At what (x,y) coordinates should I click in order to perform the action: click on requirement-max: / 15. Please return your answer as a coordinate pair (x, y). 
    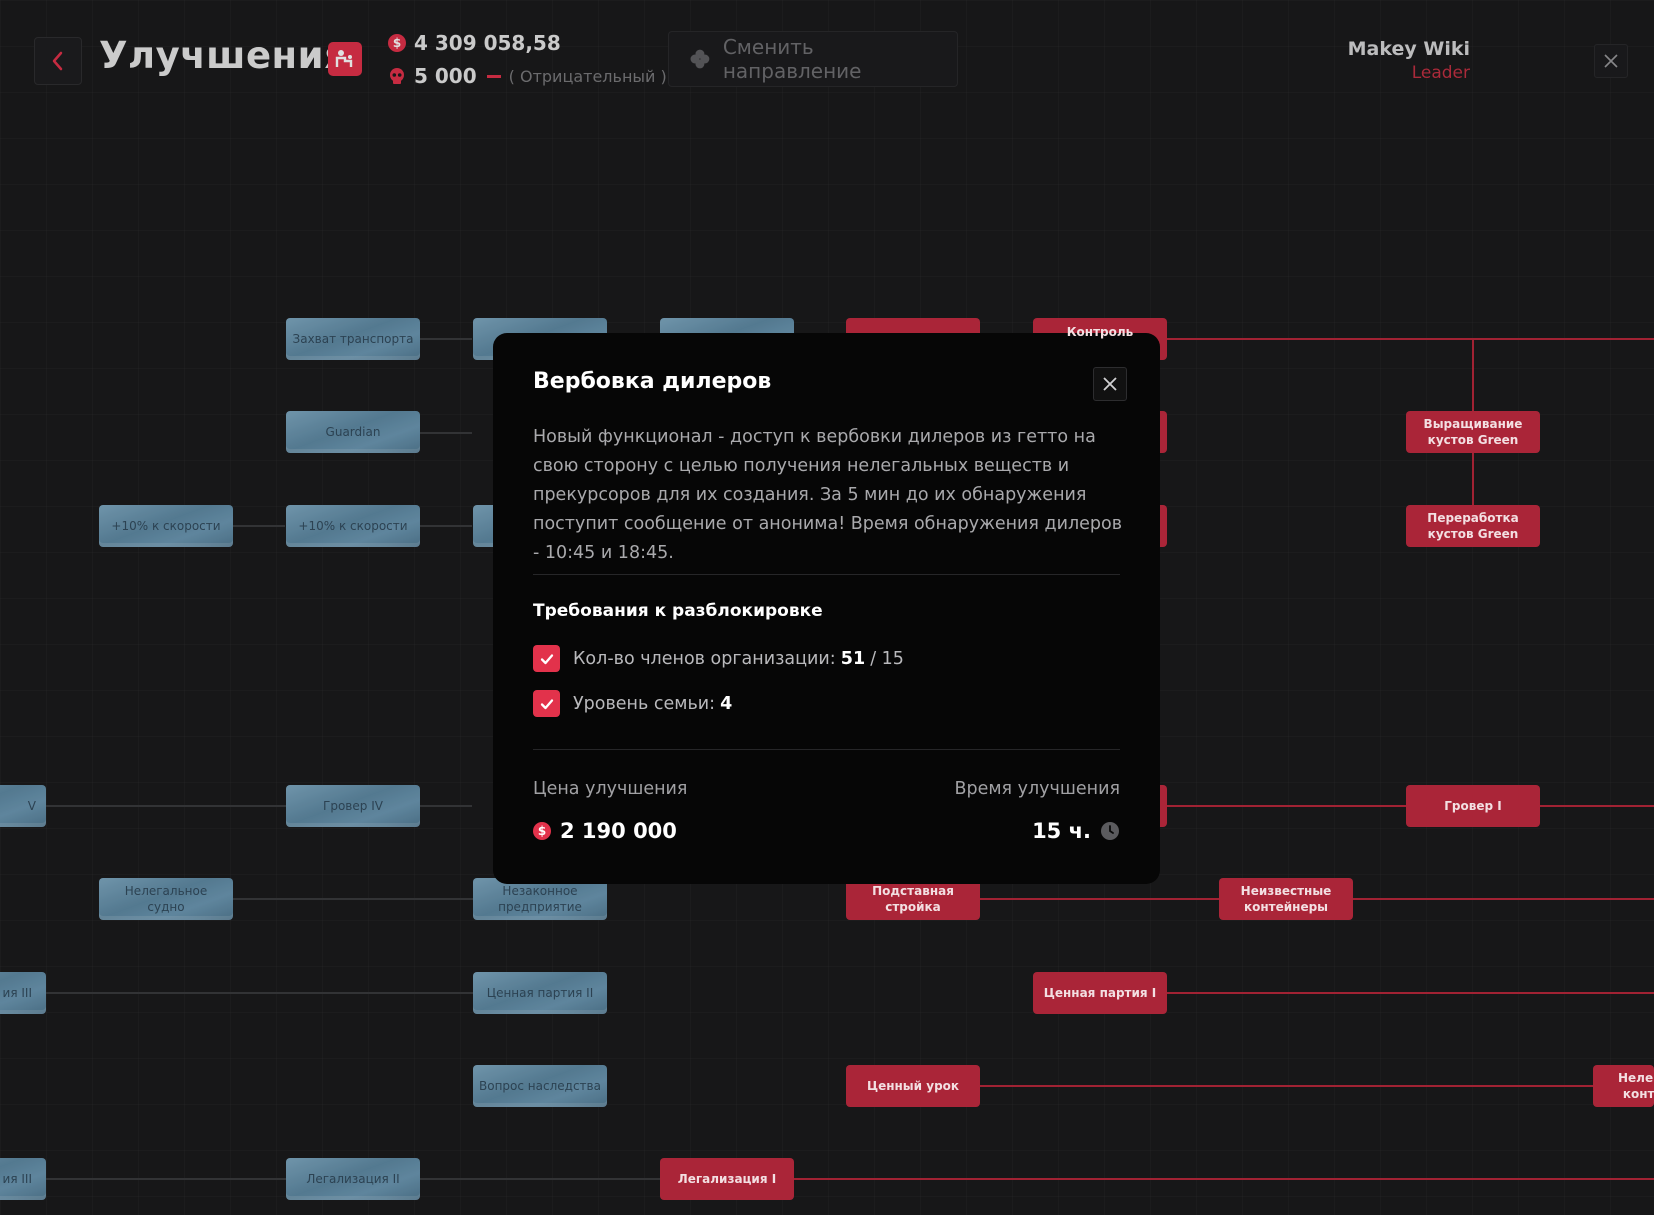
    Looking at the image, I should click on (887, 658).